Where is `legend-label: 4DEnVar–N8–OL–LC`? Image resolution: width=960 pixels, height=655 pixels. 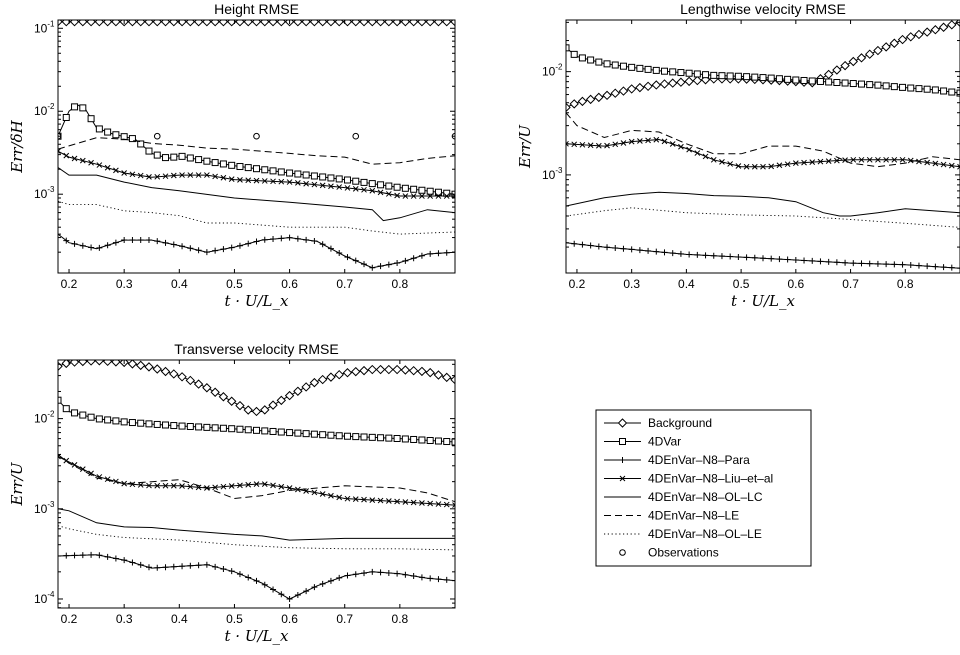 legend-label: 4DEnVar–N8–OL–LC is located at coordinates (705, 497).